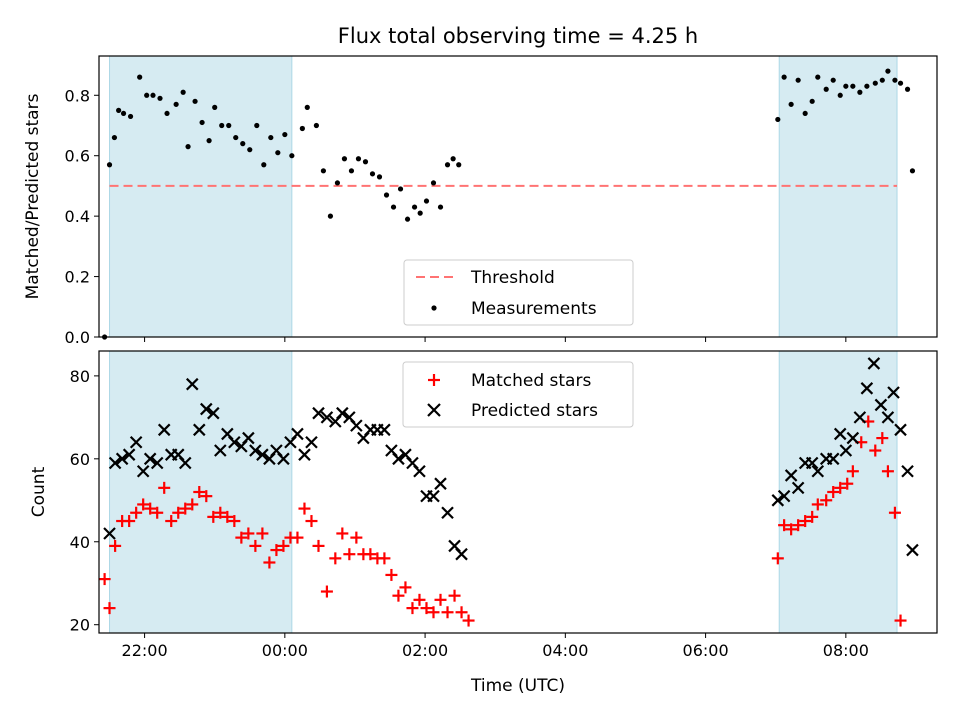 The height and width of the screenshot is (724, 960). I want to click on x-tick-label: 22:00, so click(145, 650).